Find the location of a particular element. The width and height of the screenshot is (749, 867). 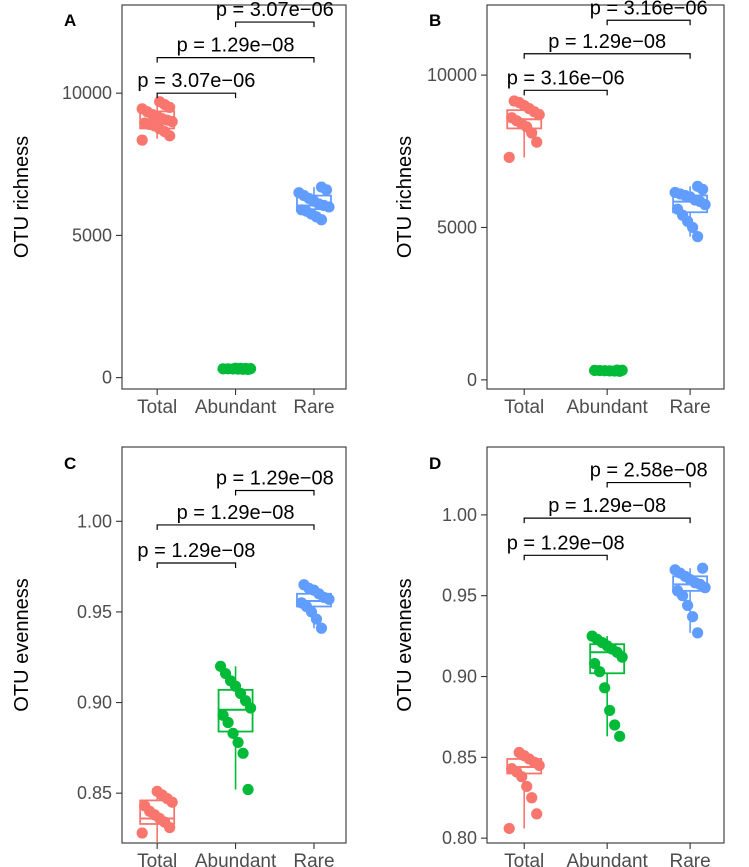

p-value-label: p = 2.58e−08 is located at coordinates (649, 471).